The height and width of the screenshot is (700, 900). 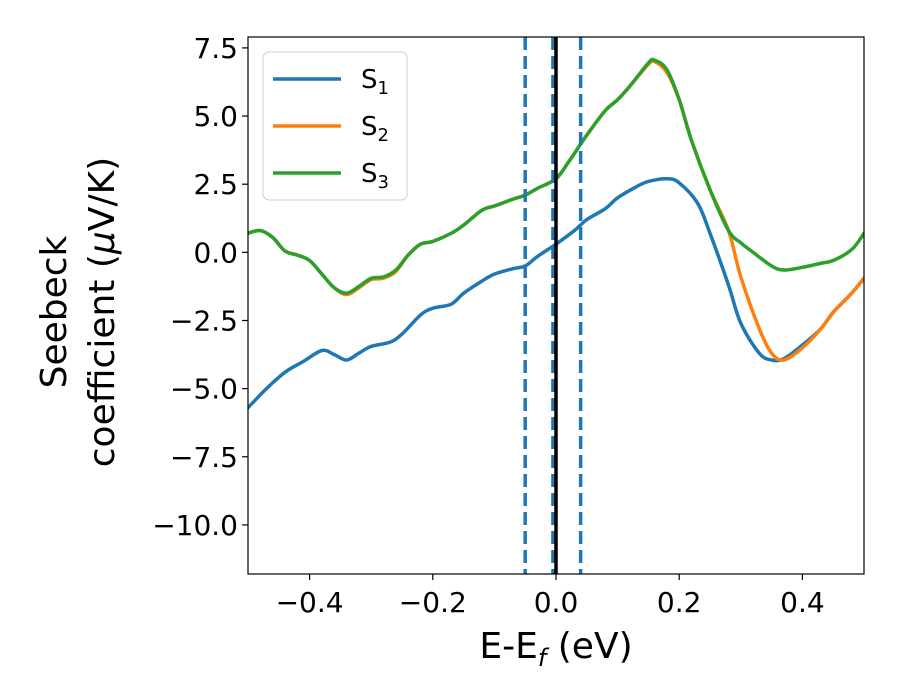 I want to click on y-axis-label-suffix: V/K), so click(x=102, y=194).